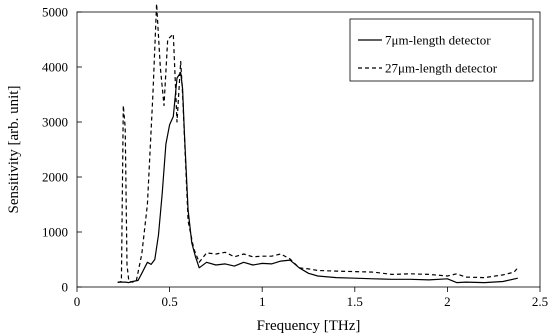  Describe the element at coordinates (55, 122) in the screenshot. I see `y-tick-label: 3000` at that location.